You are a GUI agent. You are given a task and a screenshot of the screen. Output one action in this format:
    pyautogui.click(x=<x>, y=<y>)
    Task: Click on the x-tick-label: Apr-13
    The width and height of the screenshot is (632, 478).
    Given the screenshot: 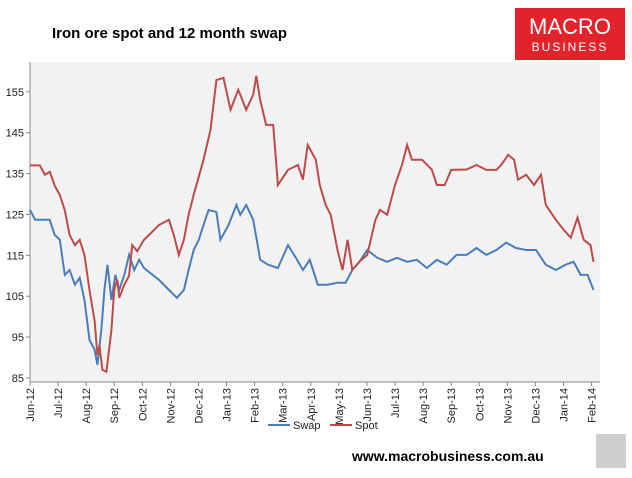 What is the action you would take?
    pyautogui.click(x=312, y=404)
    